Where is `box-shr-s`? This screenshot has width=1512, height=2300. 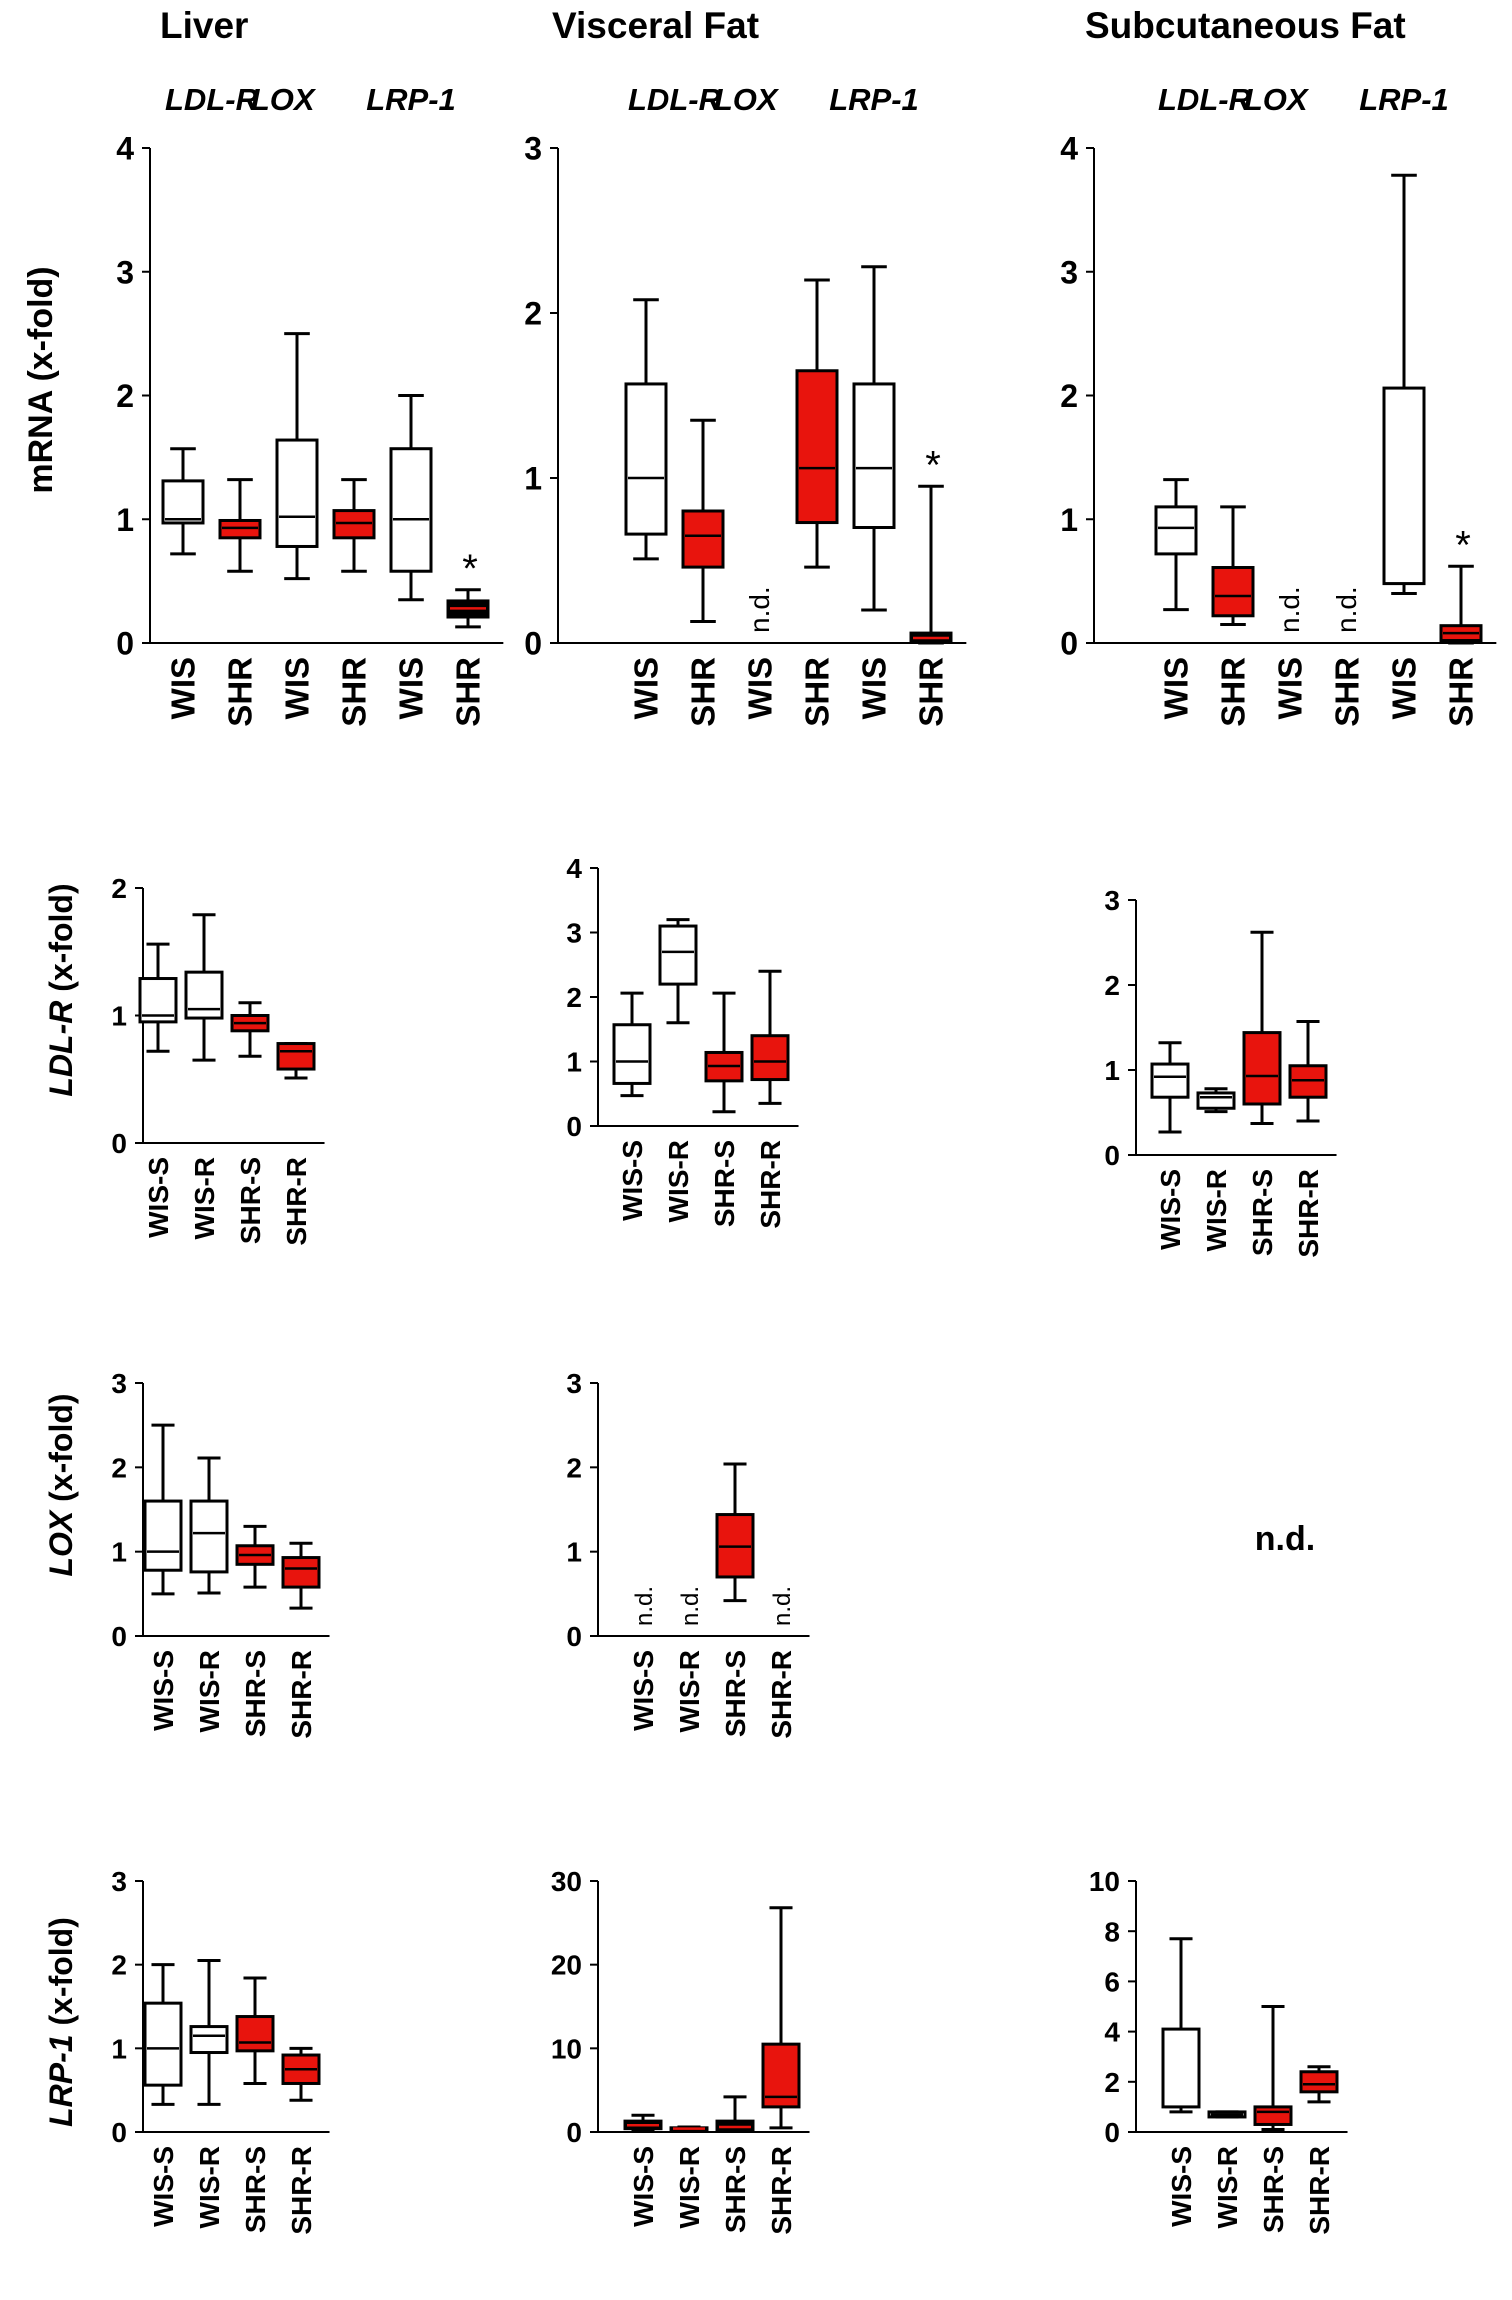 box-shr-s is located at coordinates (724, 1052).